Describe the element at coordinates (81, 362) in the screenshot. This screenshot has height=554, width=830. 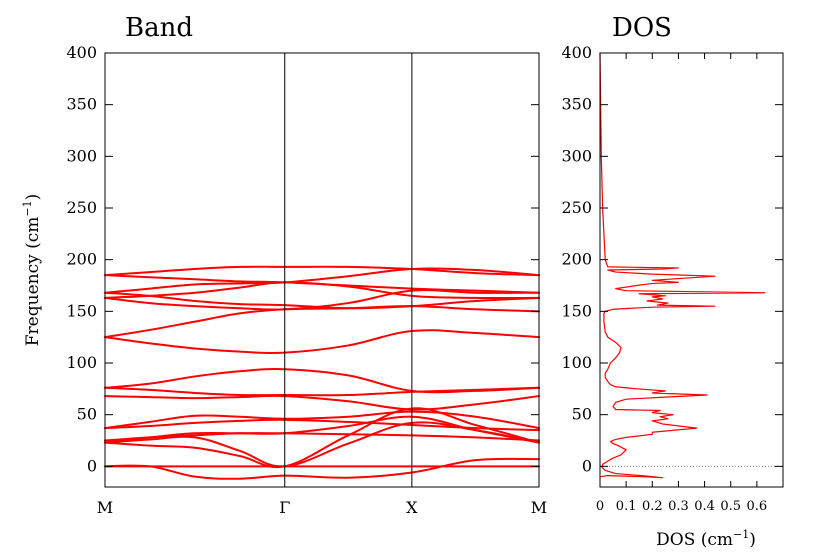
I see `band-ytick-label: 100` at that location.